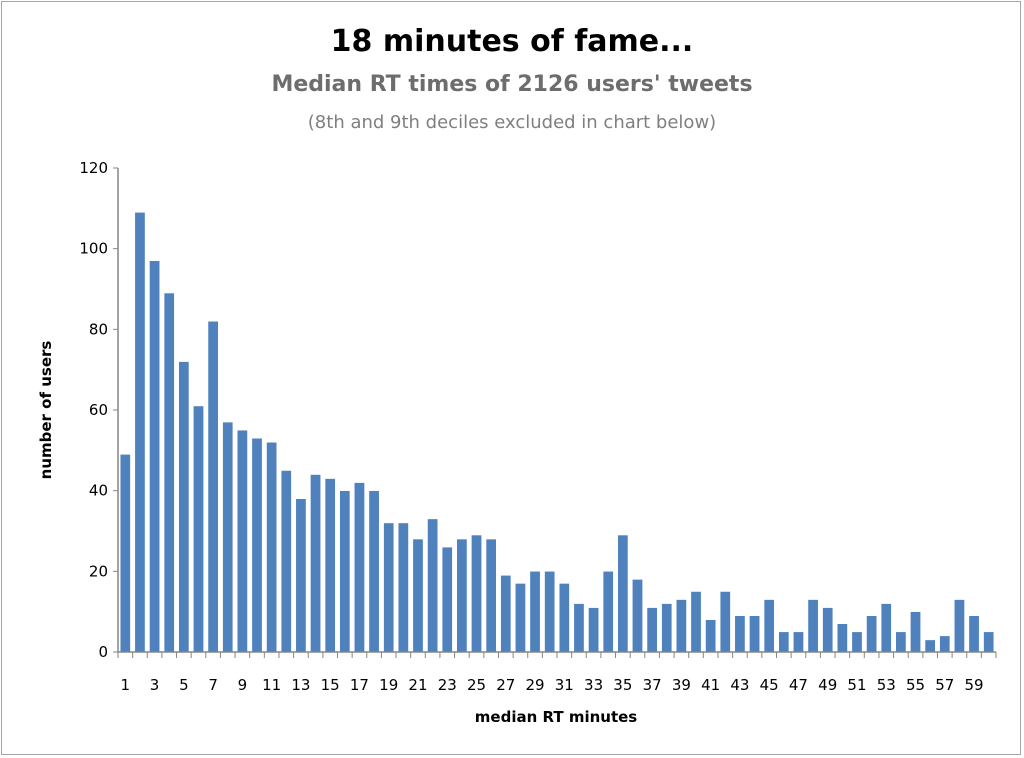 This screenshot has width=1024, height=758. What do you see at coordinates (739, 685) in the screenshot?
I see `x-tick-label: 43` at bounding box center [739, 685].